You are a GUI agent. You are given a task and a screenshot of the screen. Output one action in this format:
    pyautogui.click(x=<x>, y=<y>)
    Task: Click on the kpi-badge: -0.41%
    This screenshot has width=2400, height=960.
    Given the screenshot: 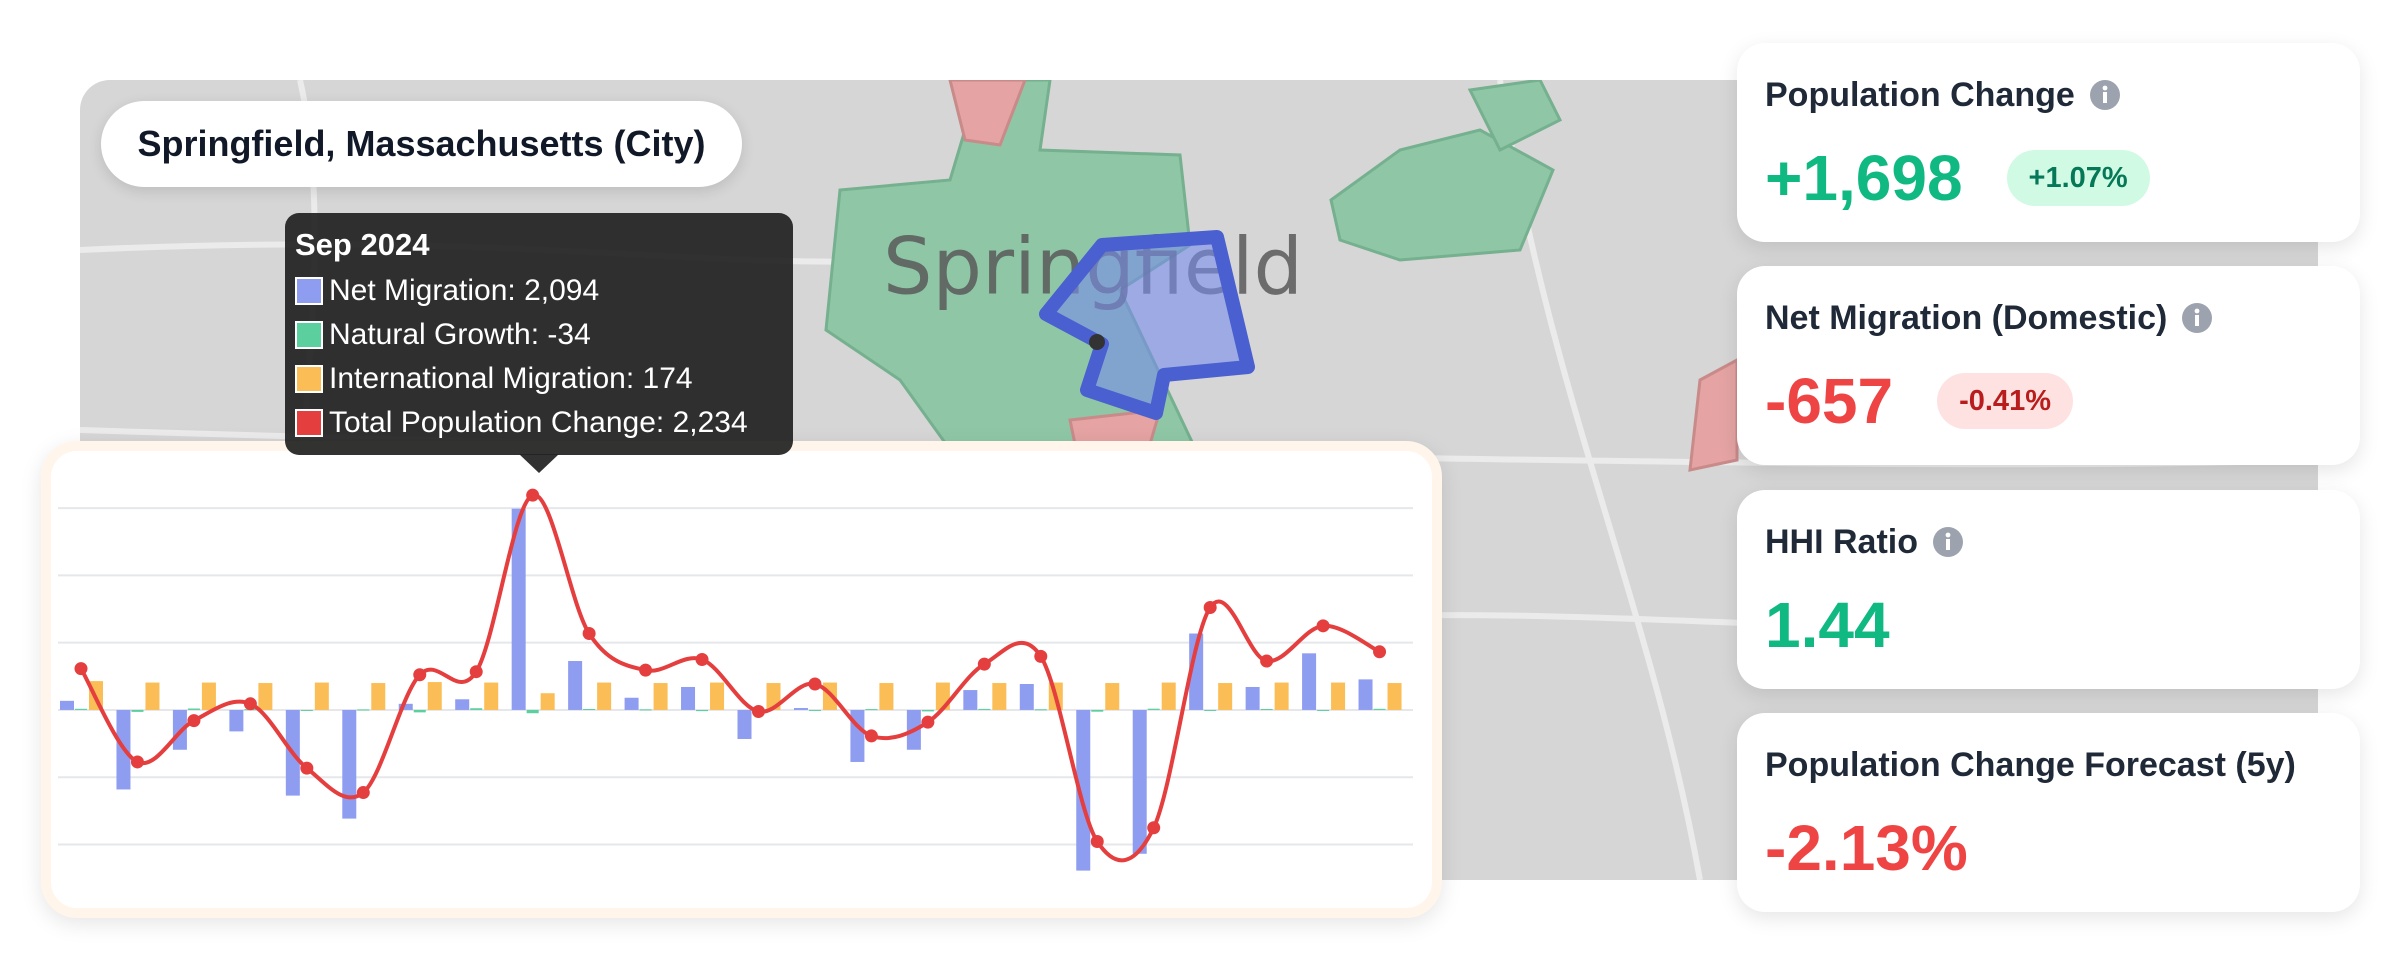 What is the action you would take?
    pyautogui.click(x=2005, y=401)
    